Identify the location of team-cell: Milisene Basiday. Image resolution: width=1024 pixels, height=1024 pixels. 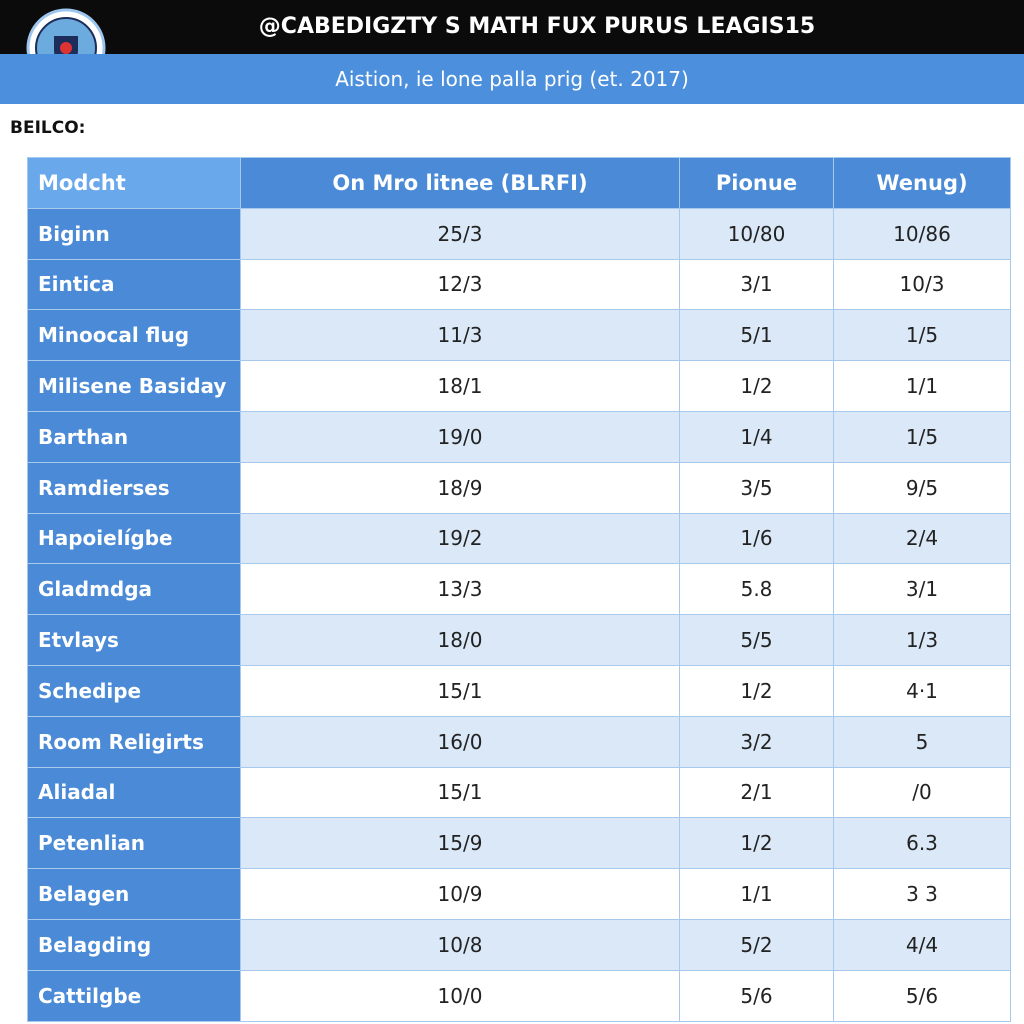
(134, 386).